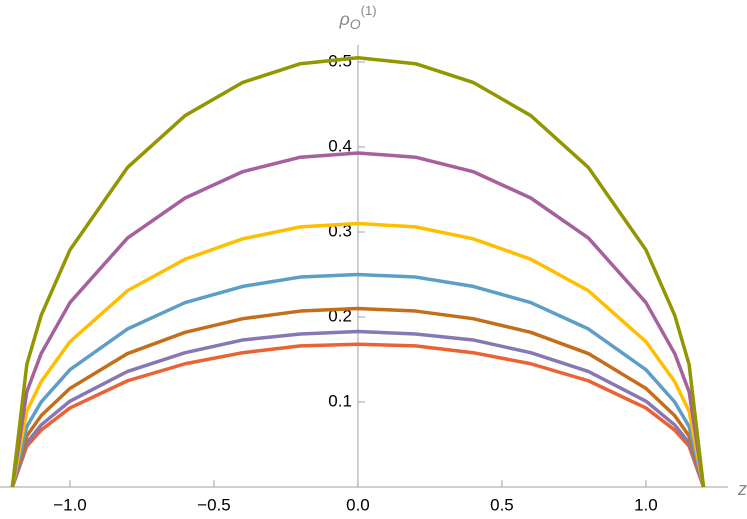 This screenshot has height=519, width=747. What do you see at coordinates (340, 145) in the screenshot?
I see `y-tick-label: 0.4` at bounding box center [340, 145].